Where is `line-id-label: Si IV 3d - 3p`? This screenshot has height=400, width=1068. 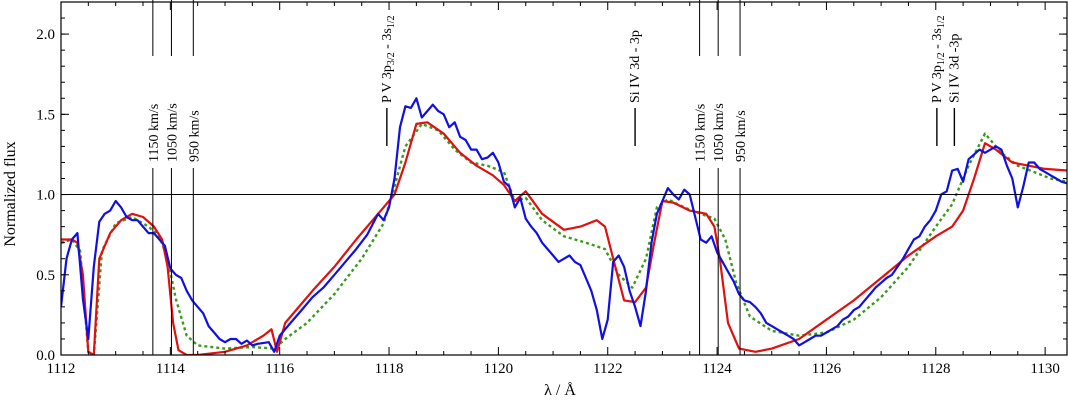 line-id-label: Si IV 3d - 3p is located at coordinates (635, 66).